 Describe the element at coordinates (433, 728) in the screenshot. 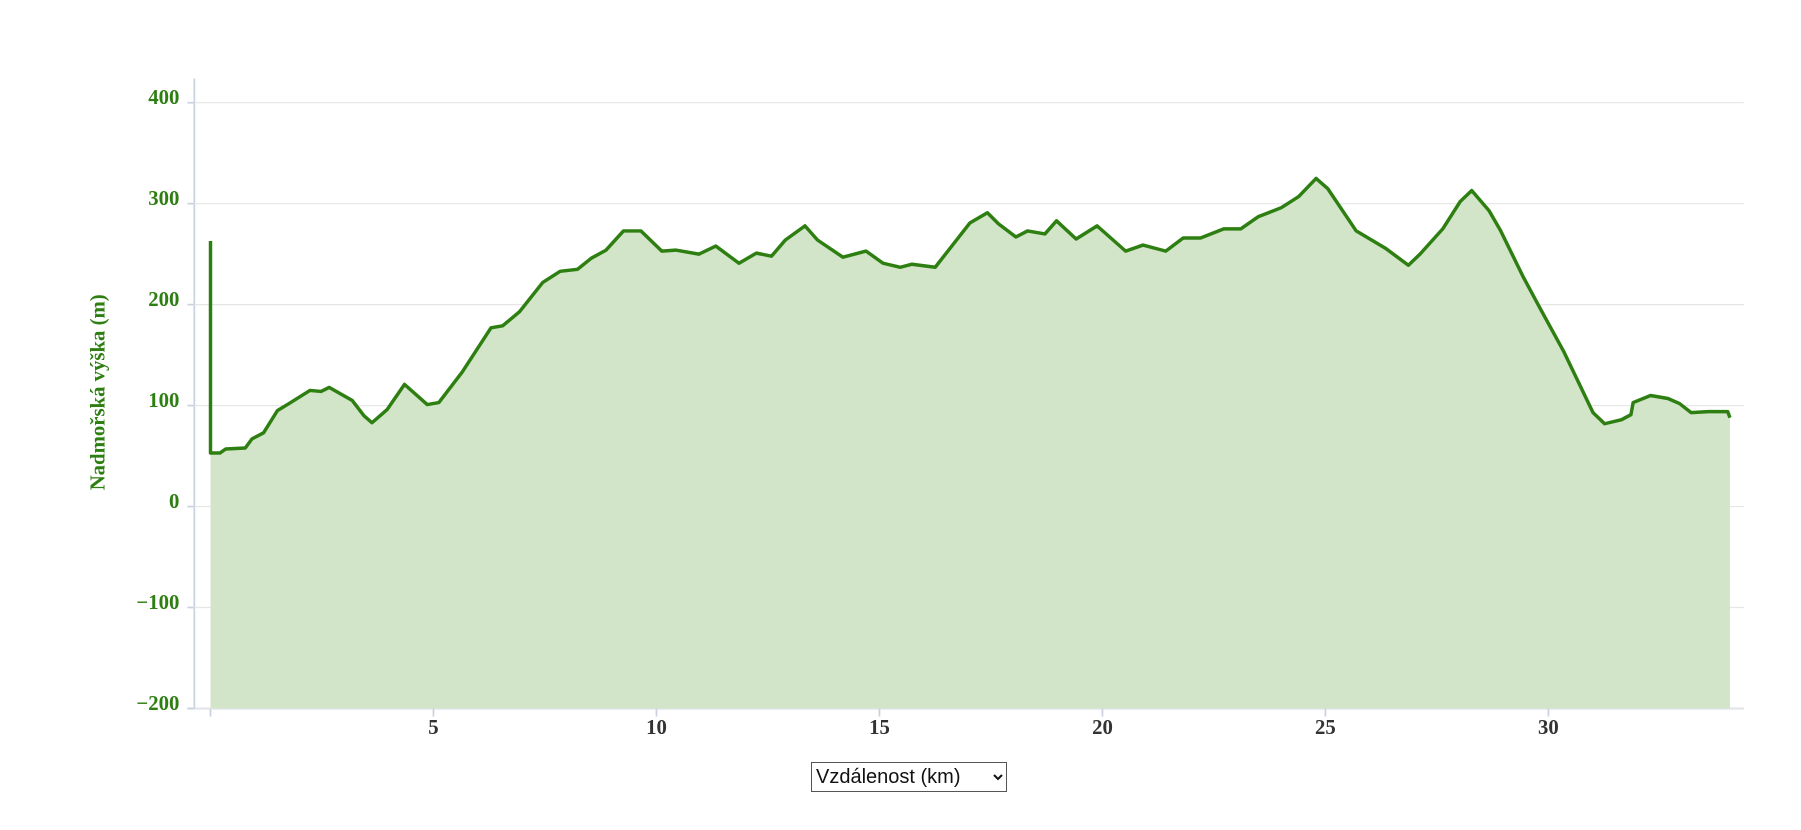

I see `x-tick-label: 5` at that location.